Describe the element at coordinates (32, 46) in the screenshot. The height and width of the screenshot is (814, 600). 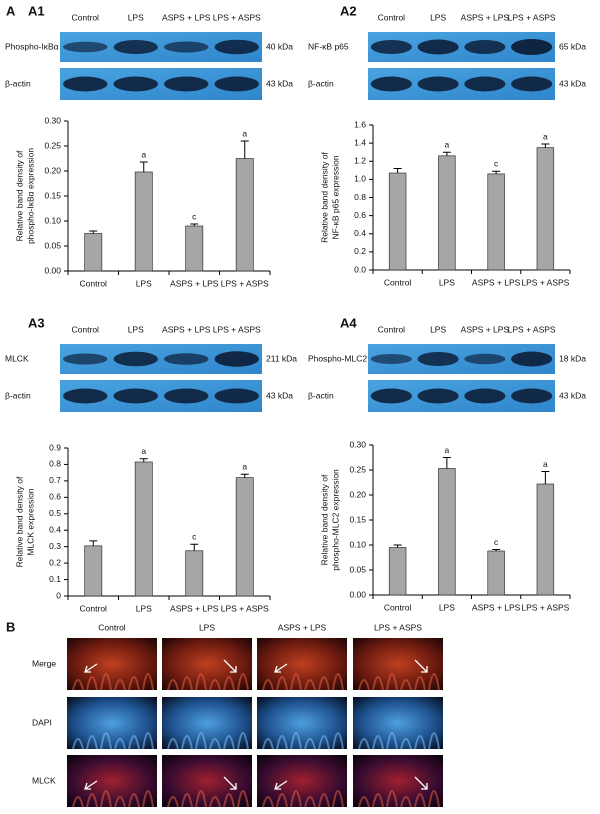
I see `blot-row-label: Phospho-IκBα` at that location.